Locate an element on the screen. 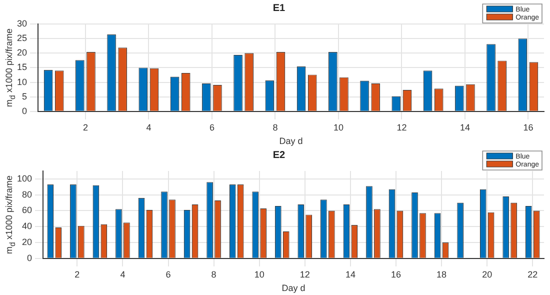  y-tick-label: 40 is located at coordinates (27, 226).